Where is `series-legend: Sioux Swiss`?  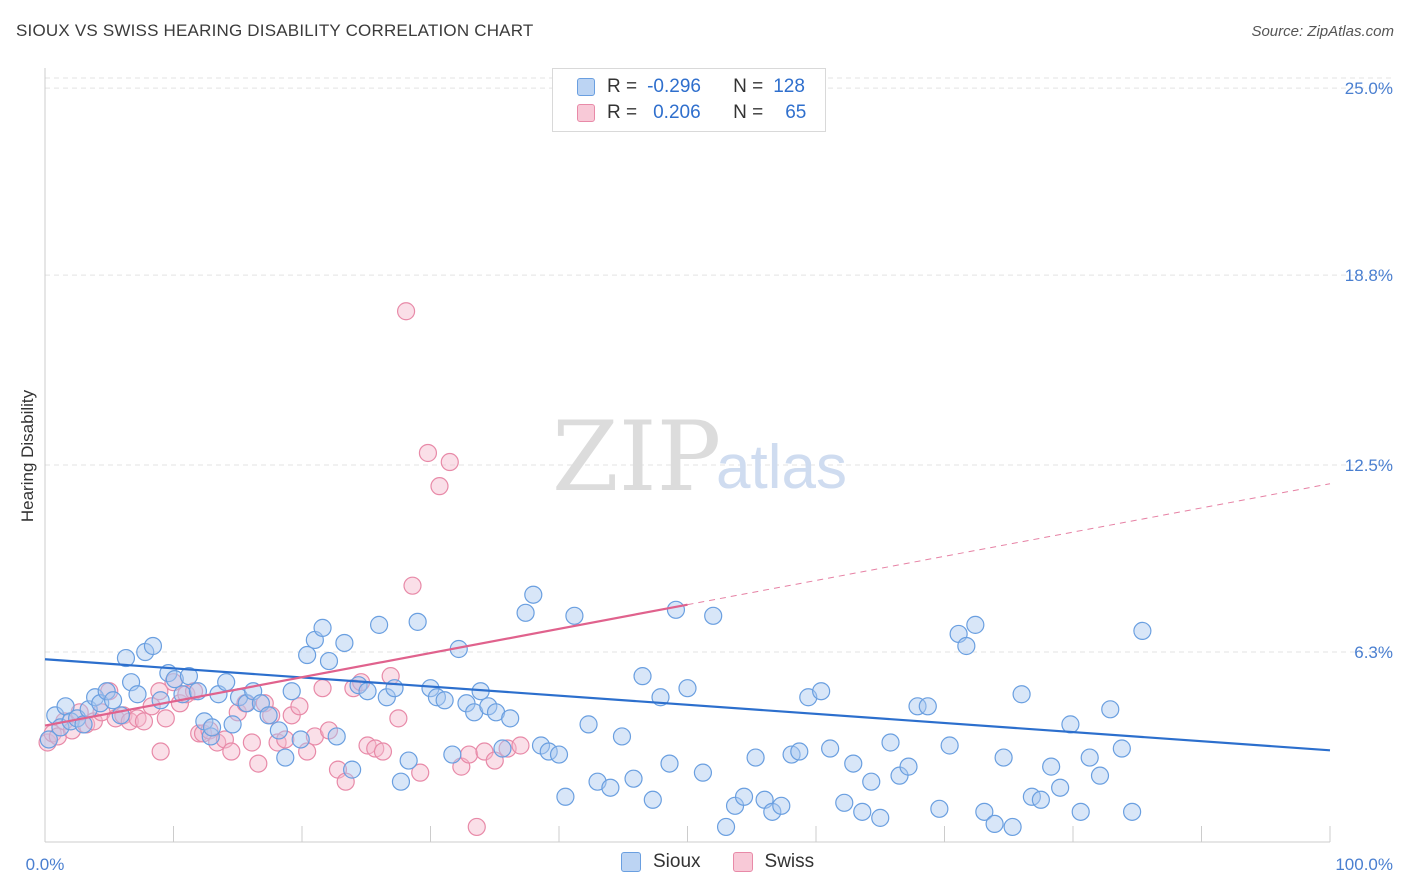 series-legend: Sioux Swiss is located at coordinates (733, 862).